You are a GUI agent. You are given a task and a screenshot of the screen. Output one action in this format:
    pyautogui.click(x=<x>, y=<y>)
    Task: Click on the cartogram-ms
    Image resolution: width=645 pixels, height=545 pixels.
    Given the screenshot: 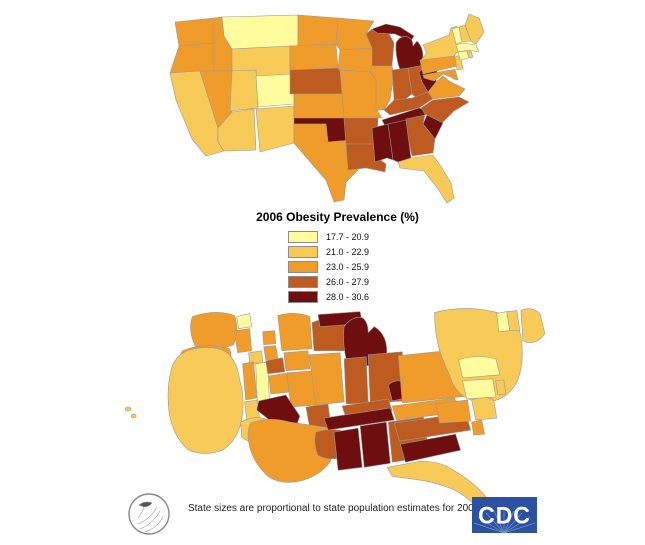 What is the action you would take?
    pyautogui.click(x=348, y=449)
    